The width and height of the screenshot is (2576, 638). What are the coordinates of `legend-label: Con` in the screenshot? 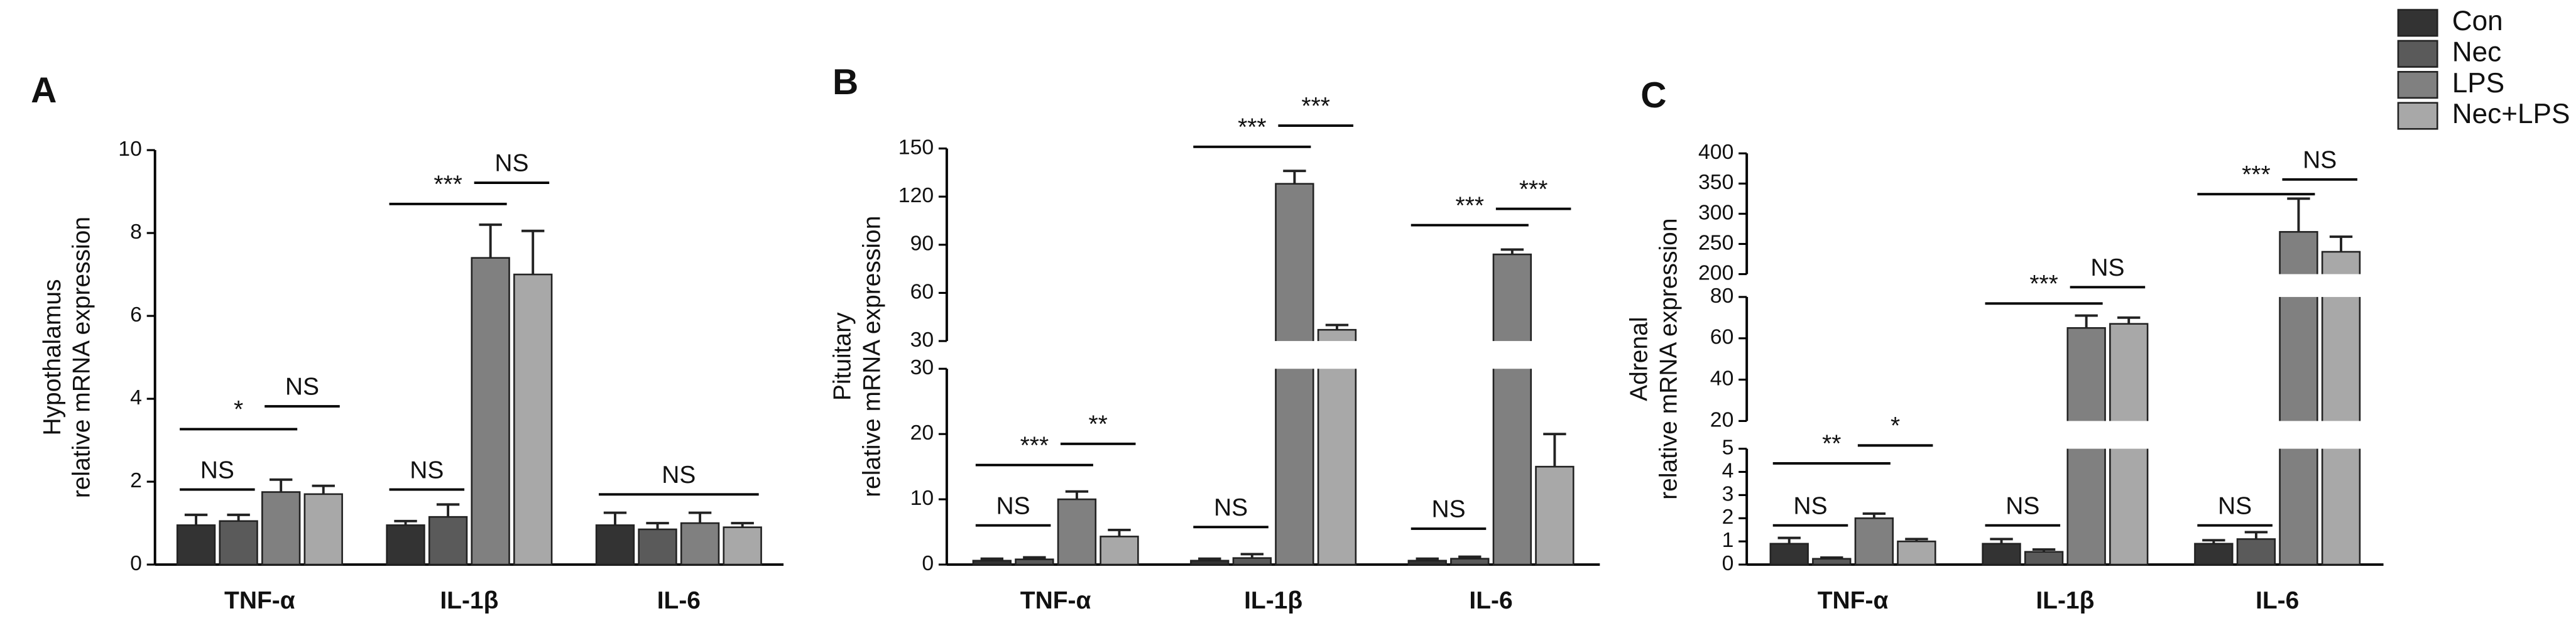 It's located at (2477, 21).